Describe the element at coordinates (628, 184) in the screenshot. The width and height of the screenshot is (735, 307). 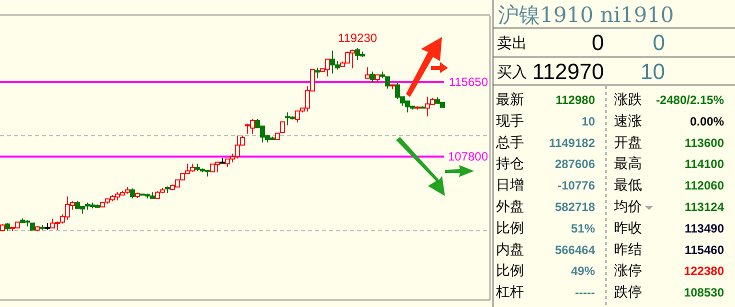
I see `text: 最低` at that location.